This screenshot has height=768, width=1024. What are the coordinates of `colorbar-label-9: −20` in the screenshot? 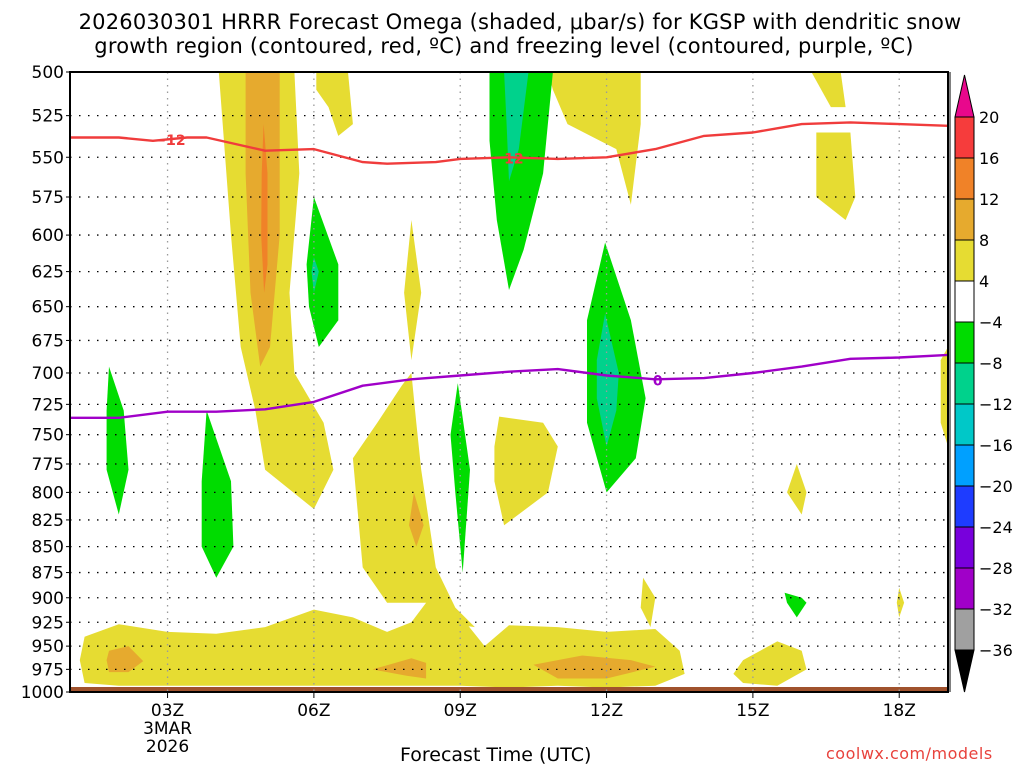 It's located at (996, 486).